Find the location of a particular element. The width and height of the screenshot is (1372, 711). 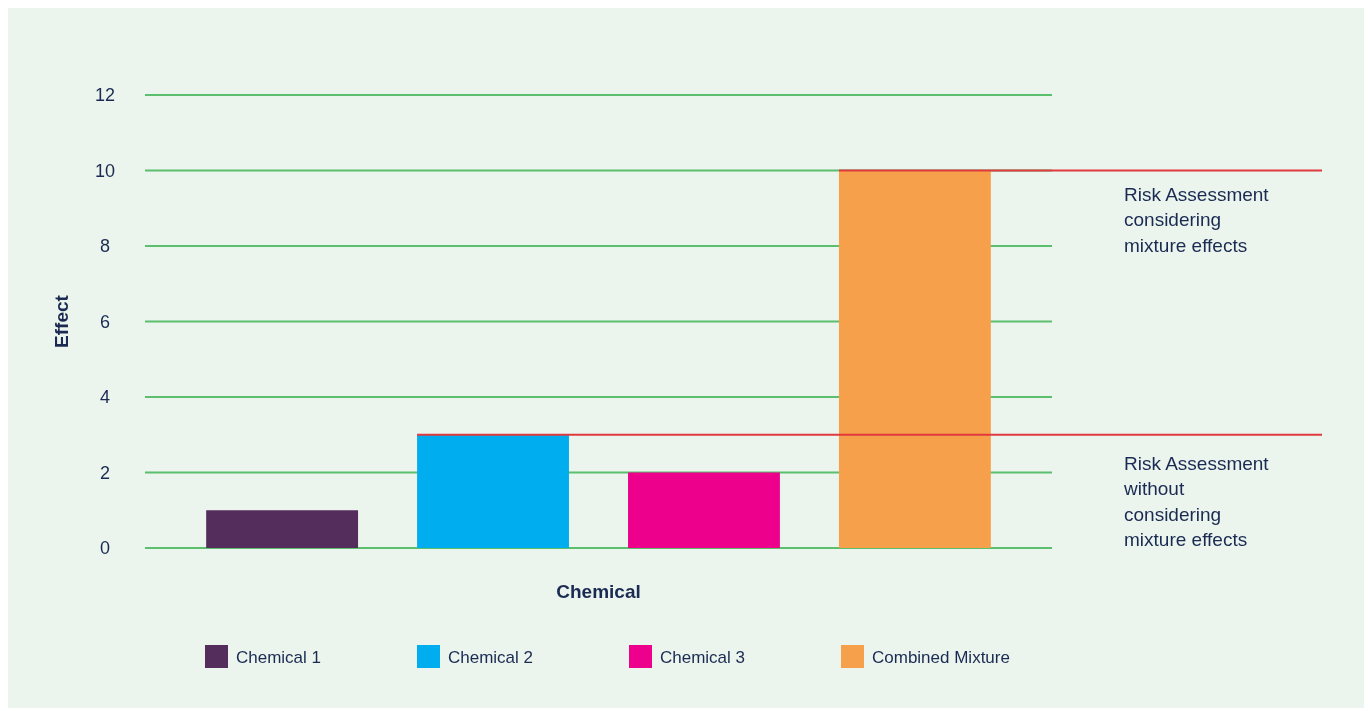

legend-label: Combined Mixture is located at coordinates (941, 657).